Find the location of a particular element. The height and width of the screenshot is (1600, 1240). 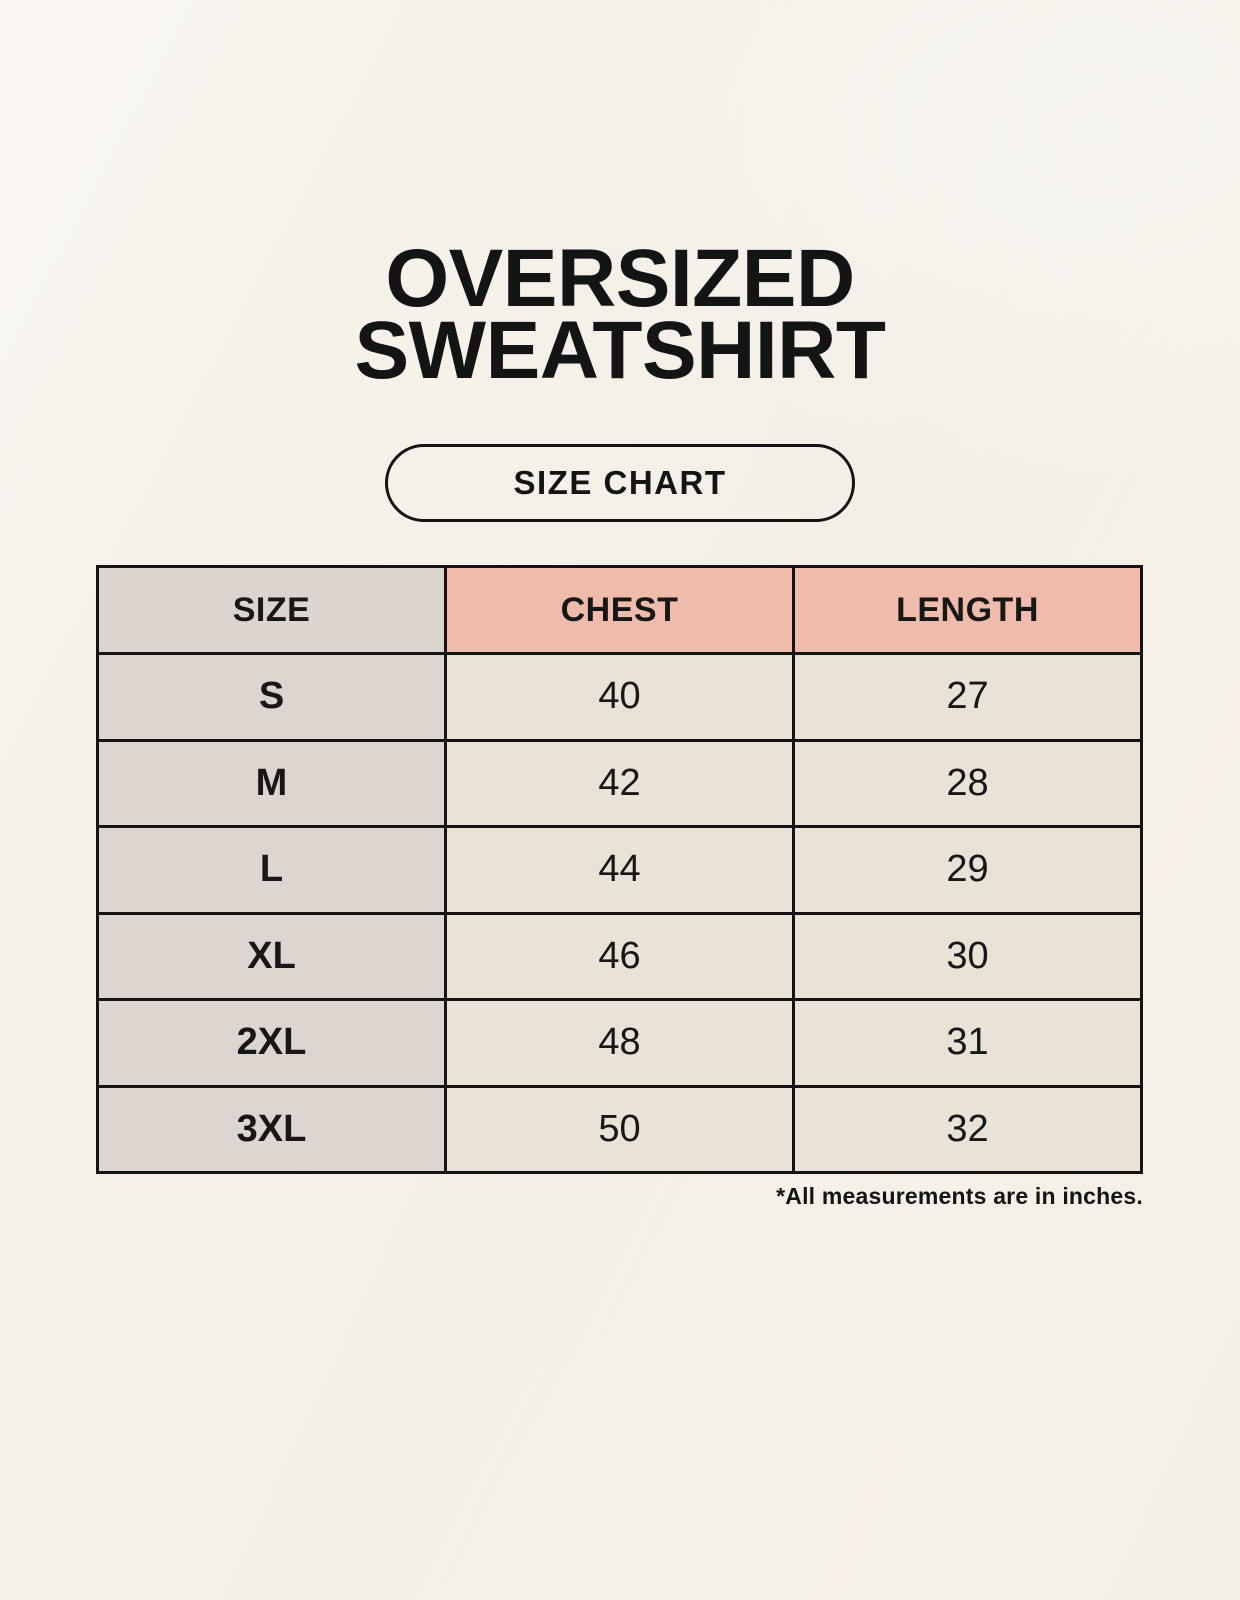

length-cell: 28 is located at coordinates (967, 783).